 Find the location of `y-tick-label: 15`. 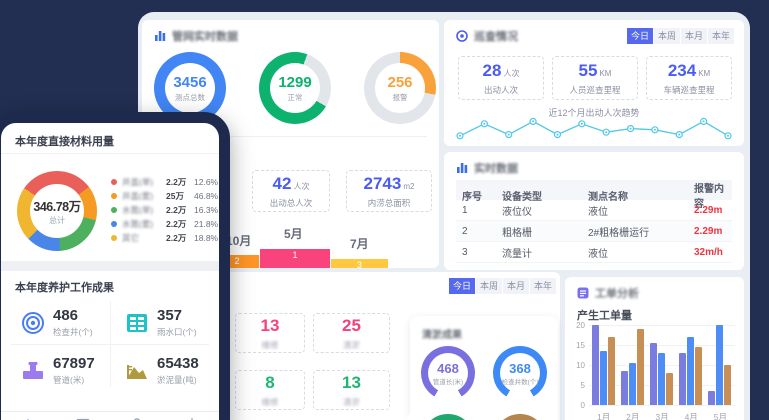

y-tick-label: 15 is located at coordinates (580, 345).